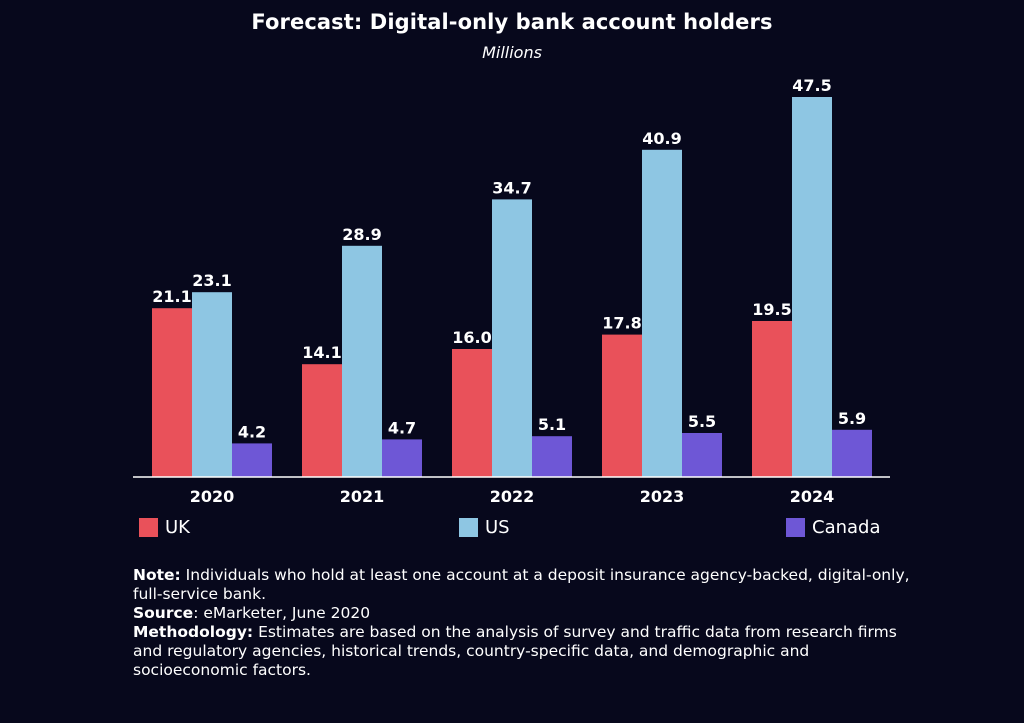 The width and height of the screenshot is (1024, 723). Describe the element at coordinates (852, 418) in the screenshot. I see `data-label-canada-2024: 5.9` at that location.